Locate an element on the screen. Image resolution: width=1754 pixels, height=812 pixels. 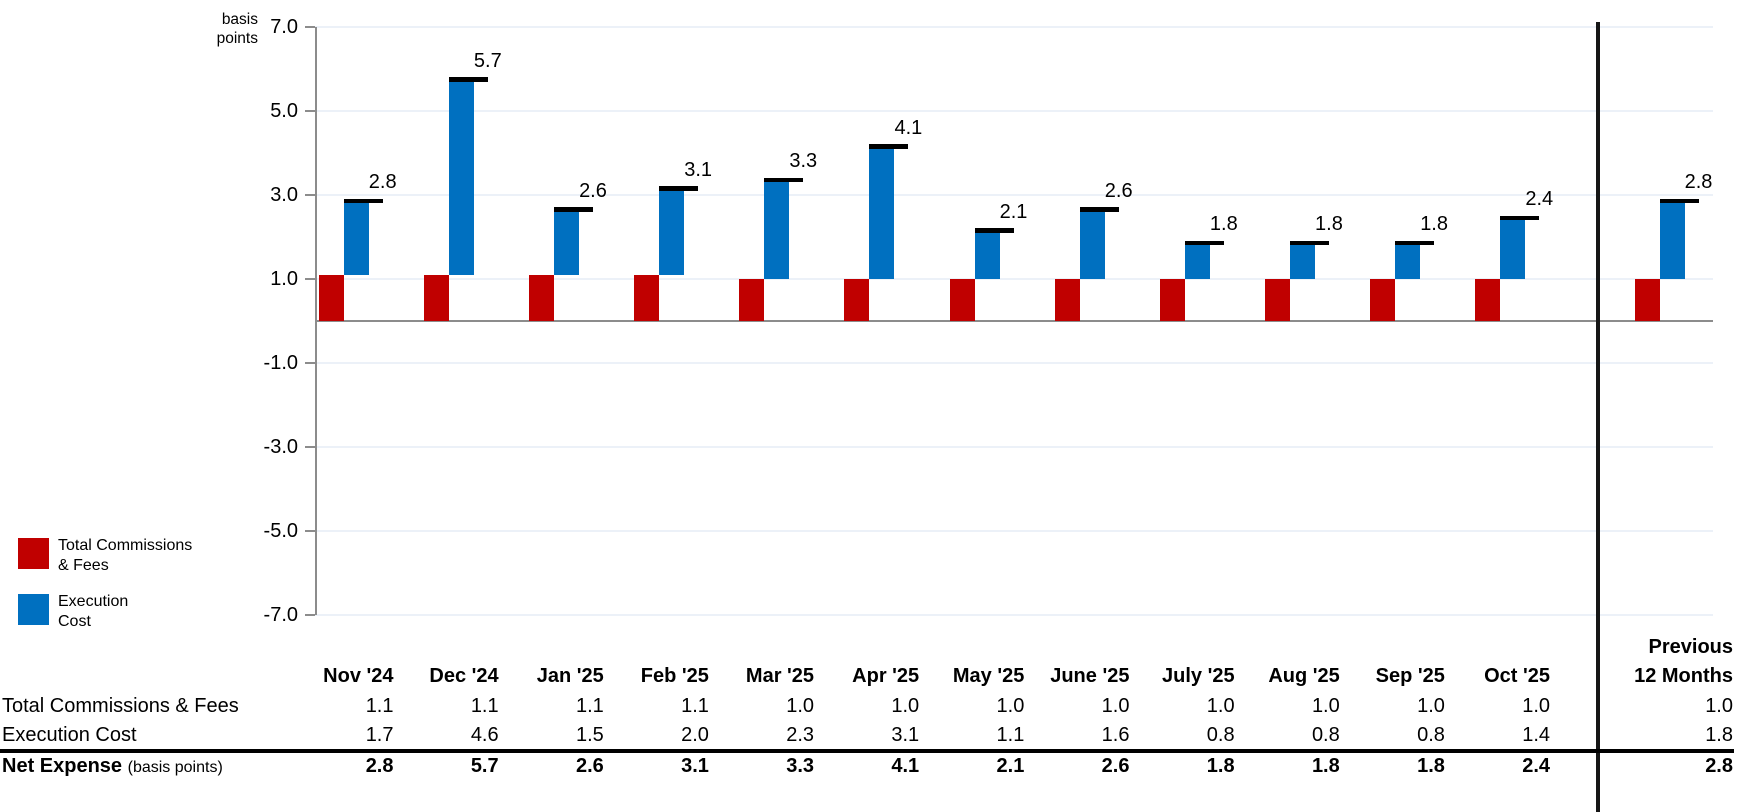
y-axis-unit-label: basis points is located at coordinates (208, 29).